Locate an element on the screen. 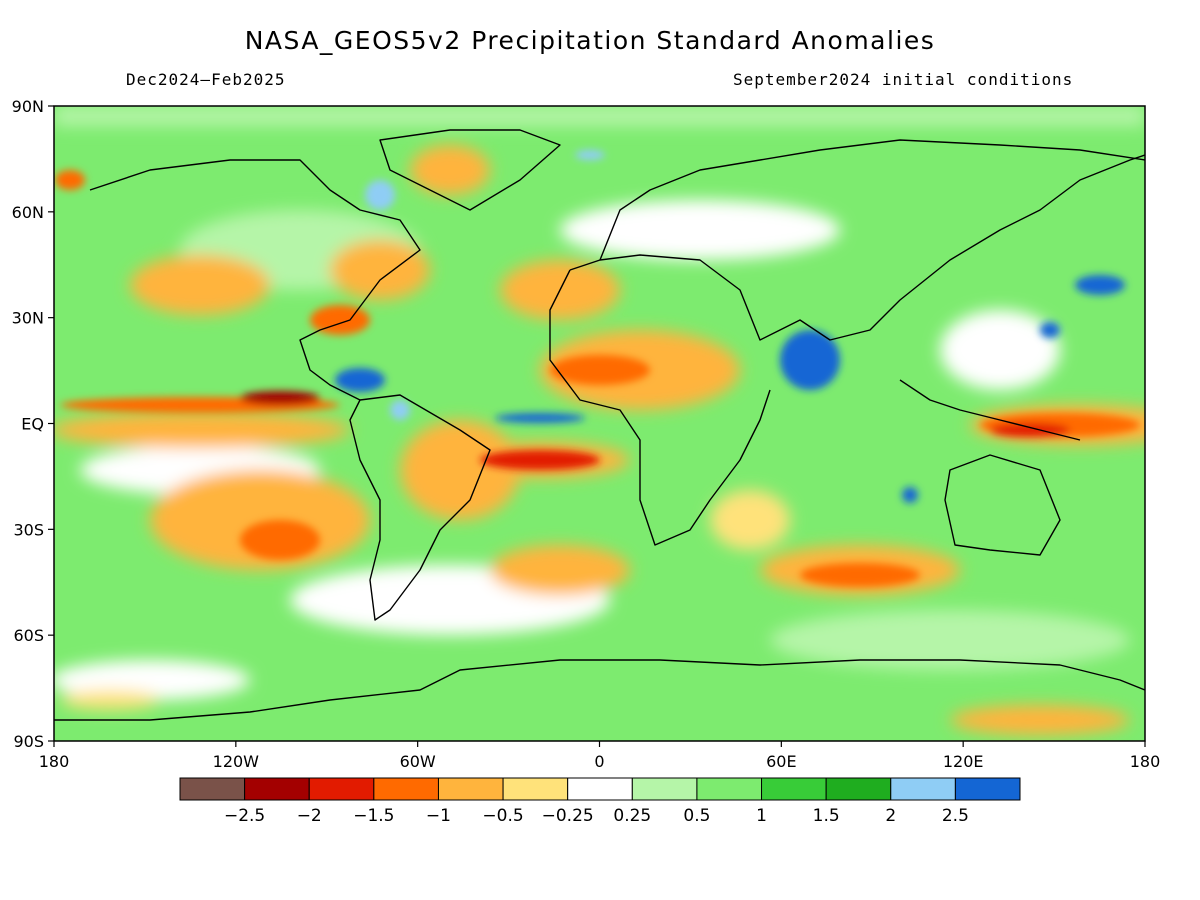 Image resolution: width=1200 pixels, height=900 pixels. colorbar: −2.5 −2 −1.5 −1 −0.5 −0.25 0.25 0.5 1 1.5 2 2.5 is located at coordinates (600, 801).